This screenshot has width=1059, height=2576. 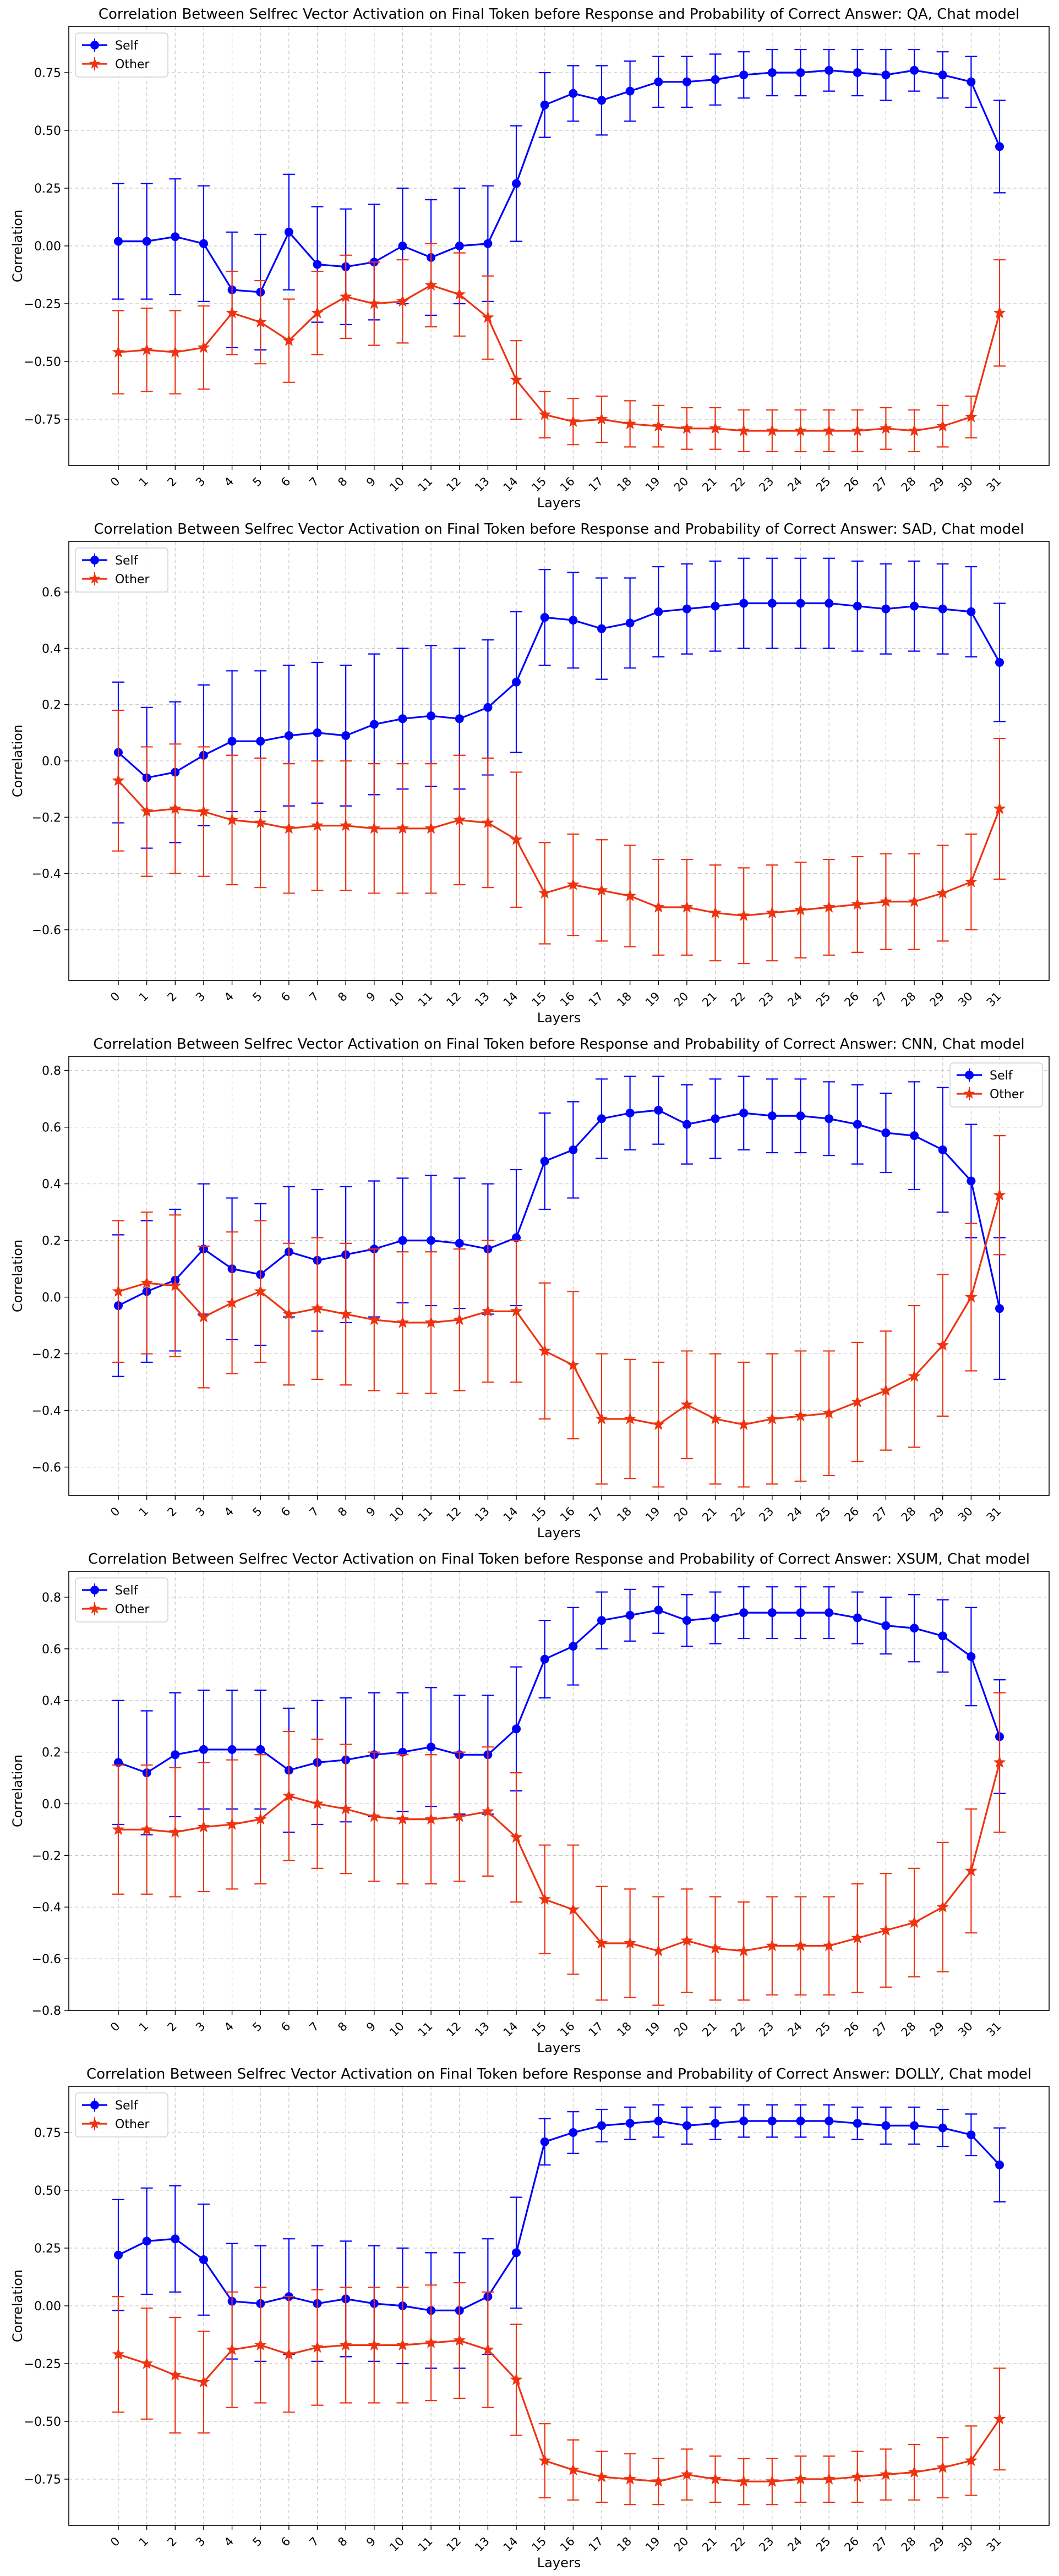 I want to click on x-tick-label: 7, so click(x=314, y=1512).